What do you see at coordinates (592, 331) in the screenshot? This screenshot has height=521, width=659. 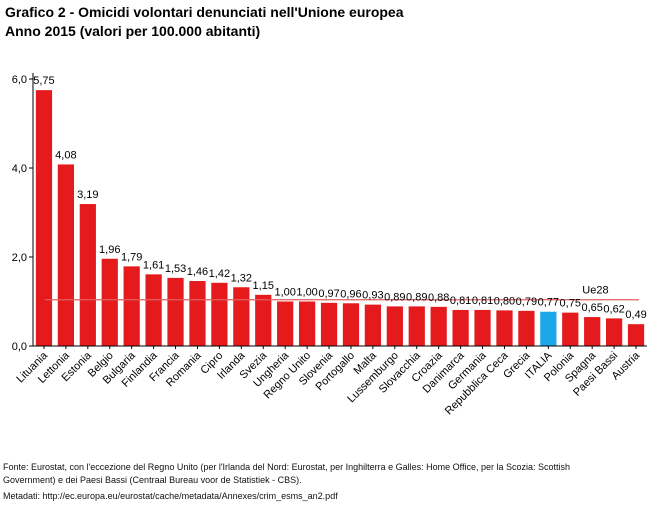 I see `bar-spagna` at bounding box center [592, 331].